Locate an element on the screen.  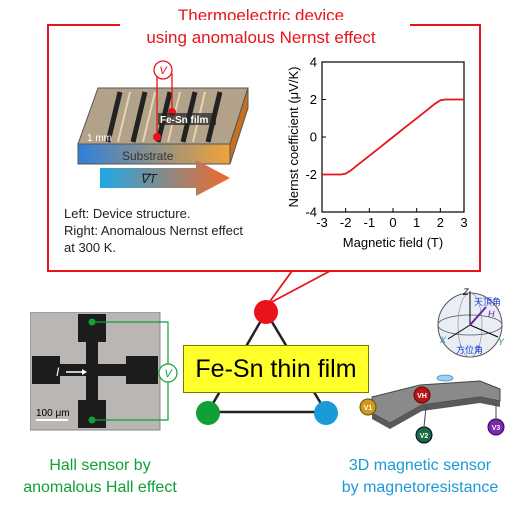
current-label: I is located at coordinates (58, 372).